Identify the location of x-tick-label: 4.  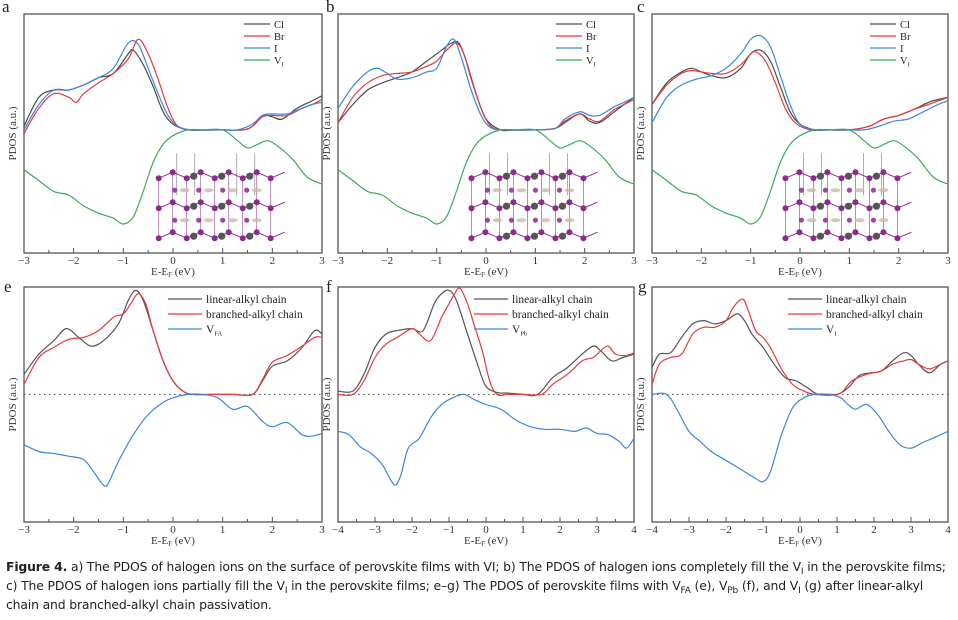
(634, 530).